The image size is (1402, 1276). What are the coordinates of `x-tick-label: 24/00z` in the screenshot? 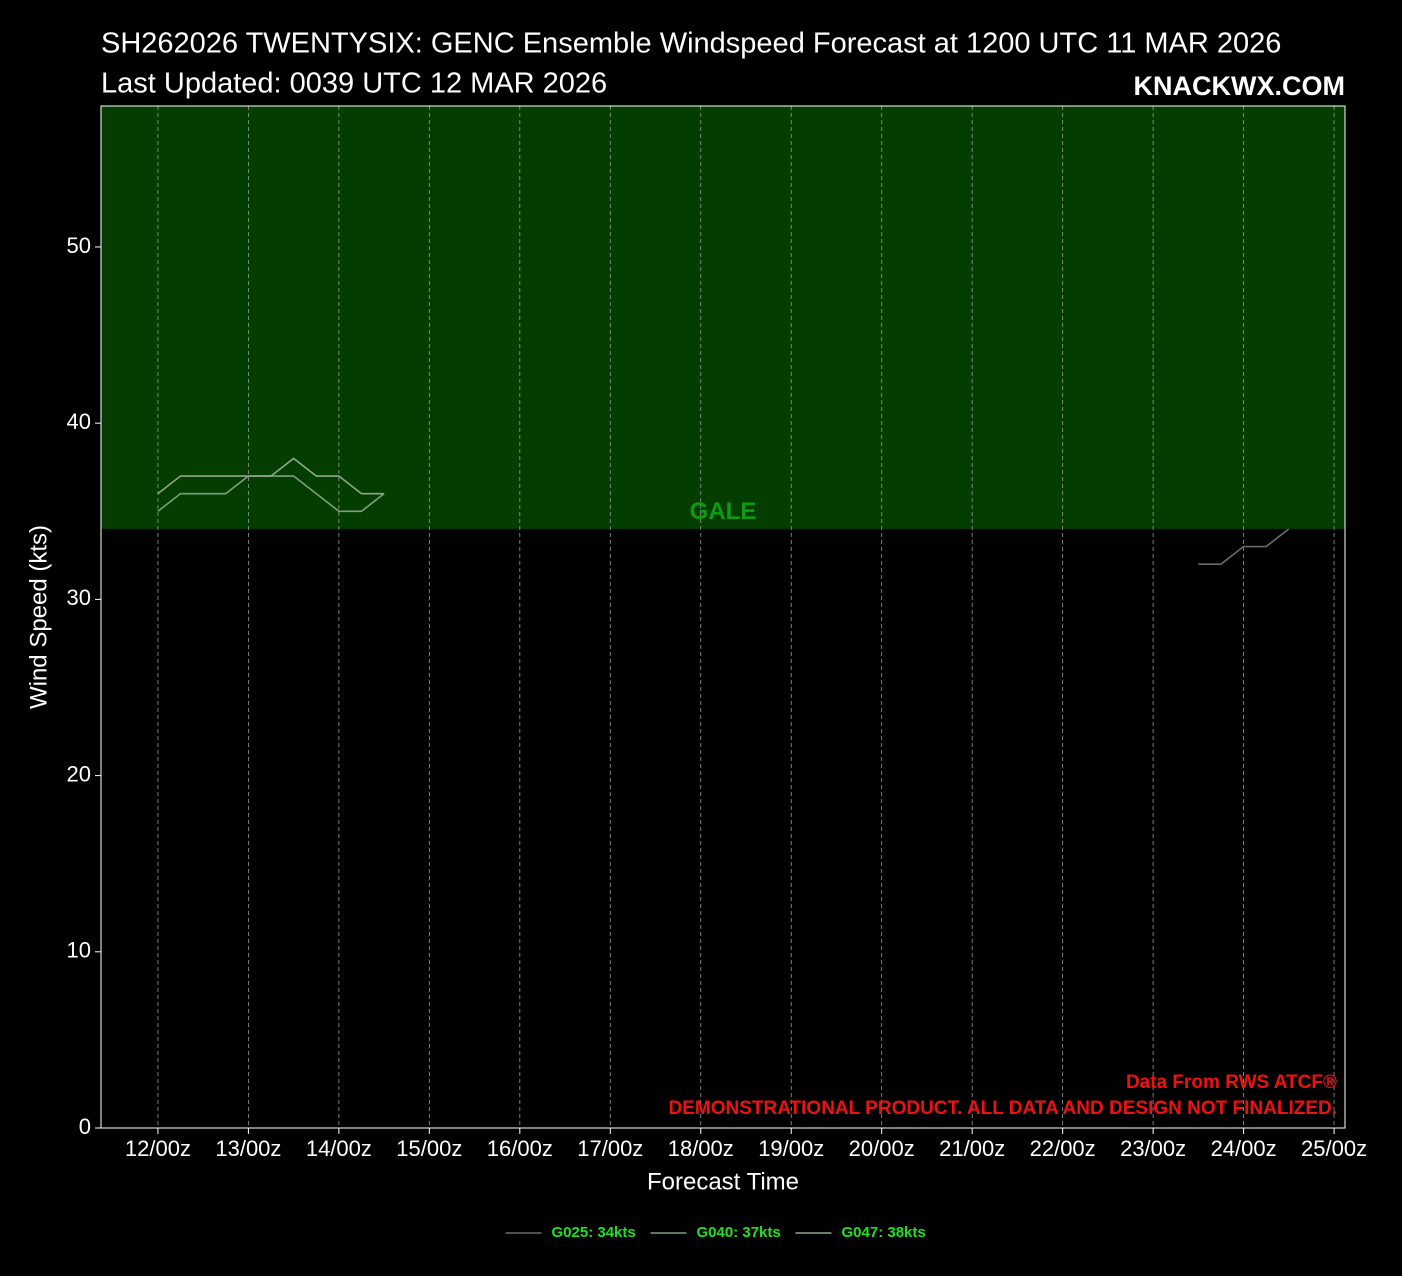 It's located at (1244, 1148).